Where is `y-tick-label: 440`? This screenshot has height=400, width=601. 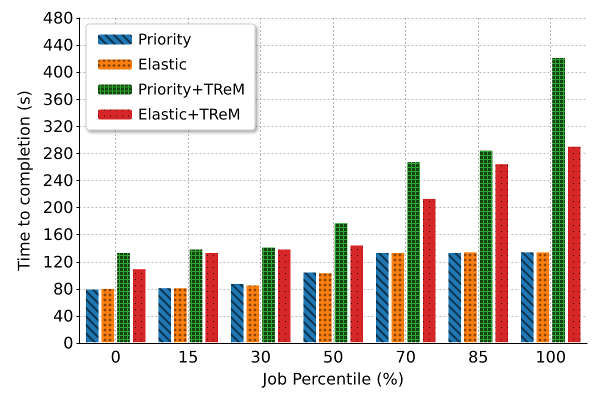 y-tick-label: 440 is located at coordinates (58, 45).